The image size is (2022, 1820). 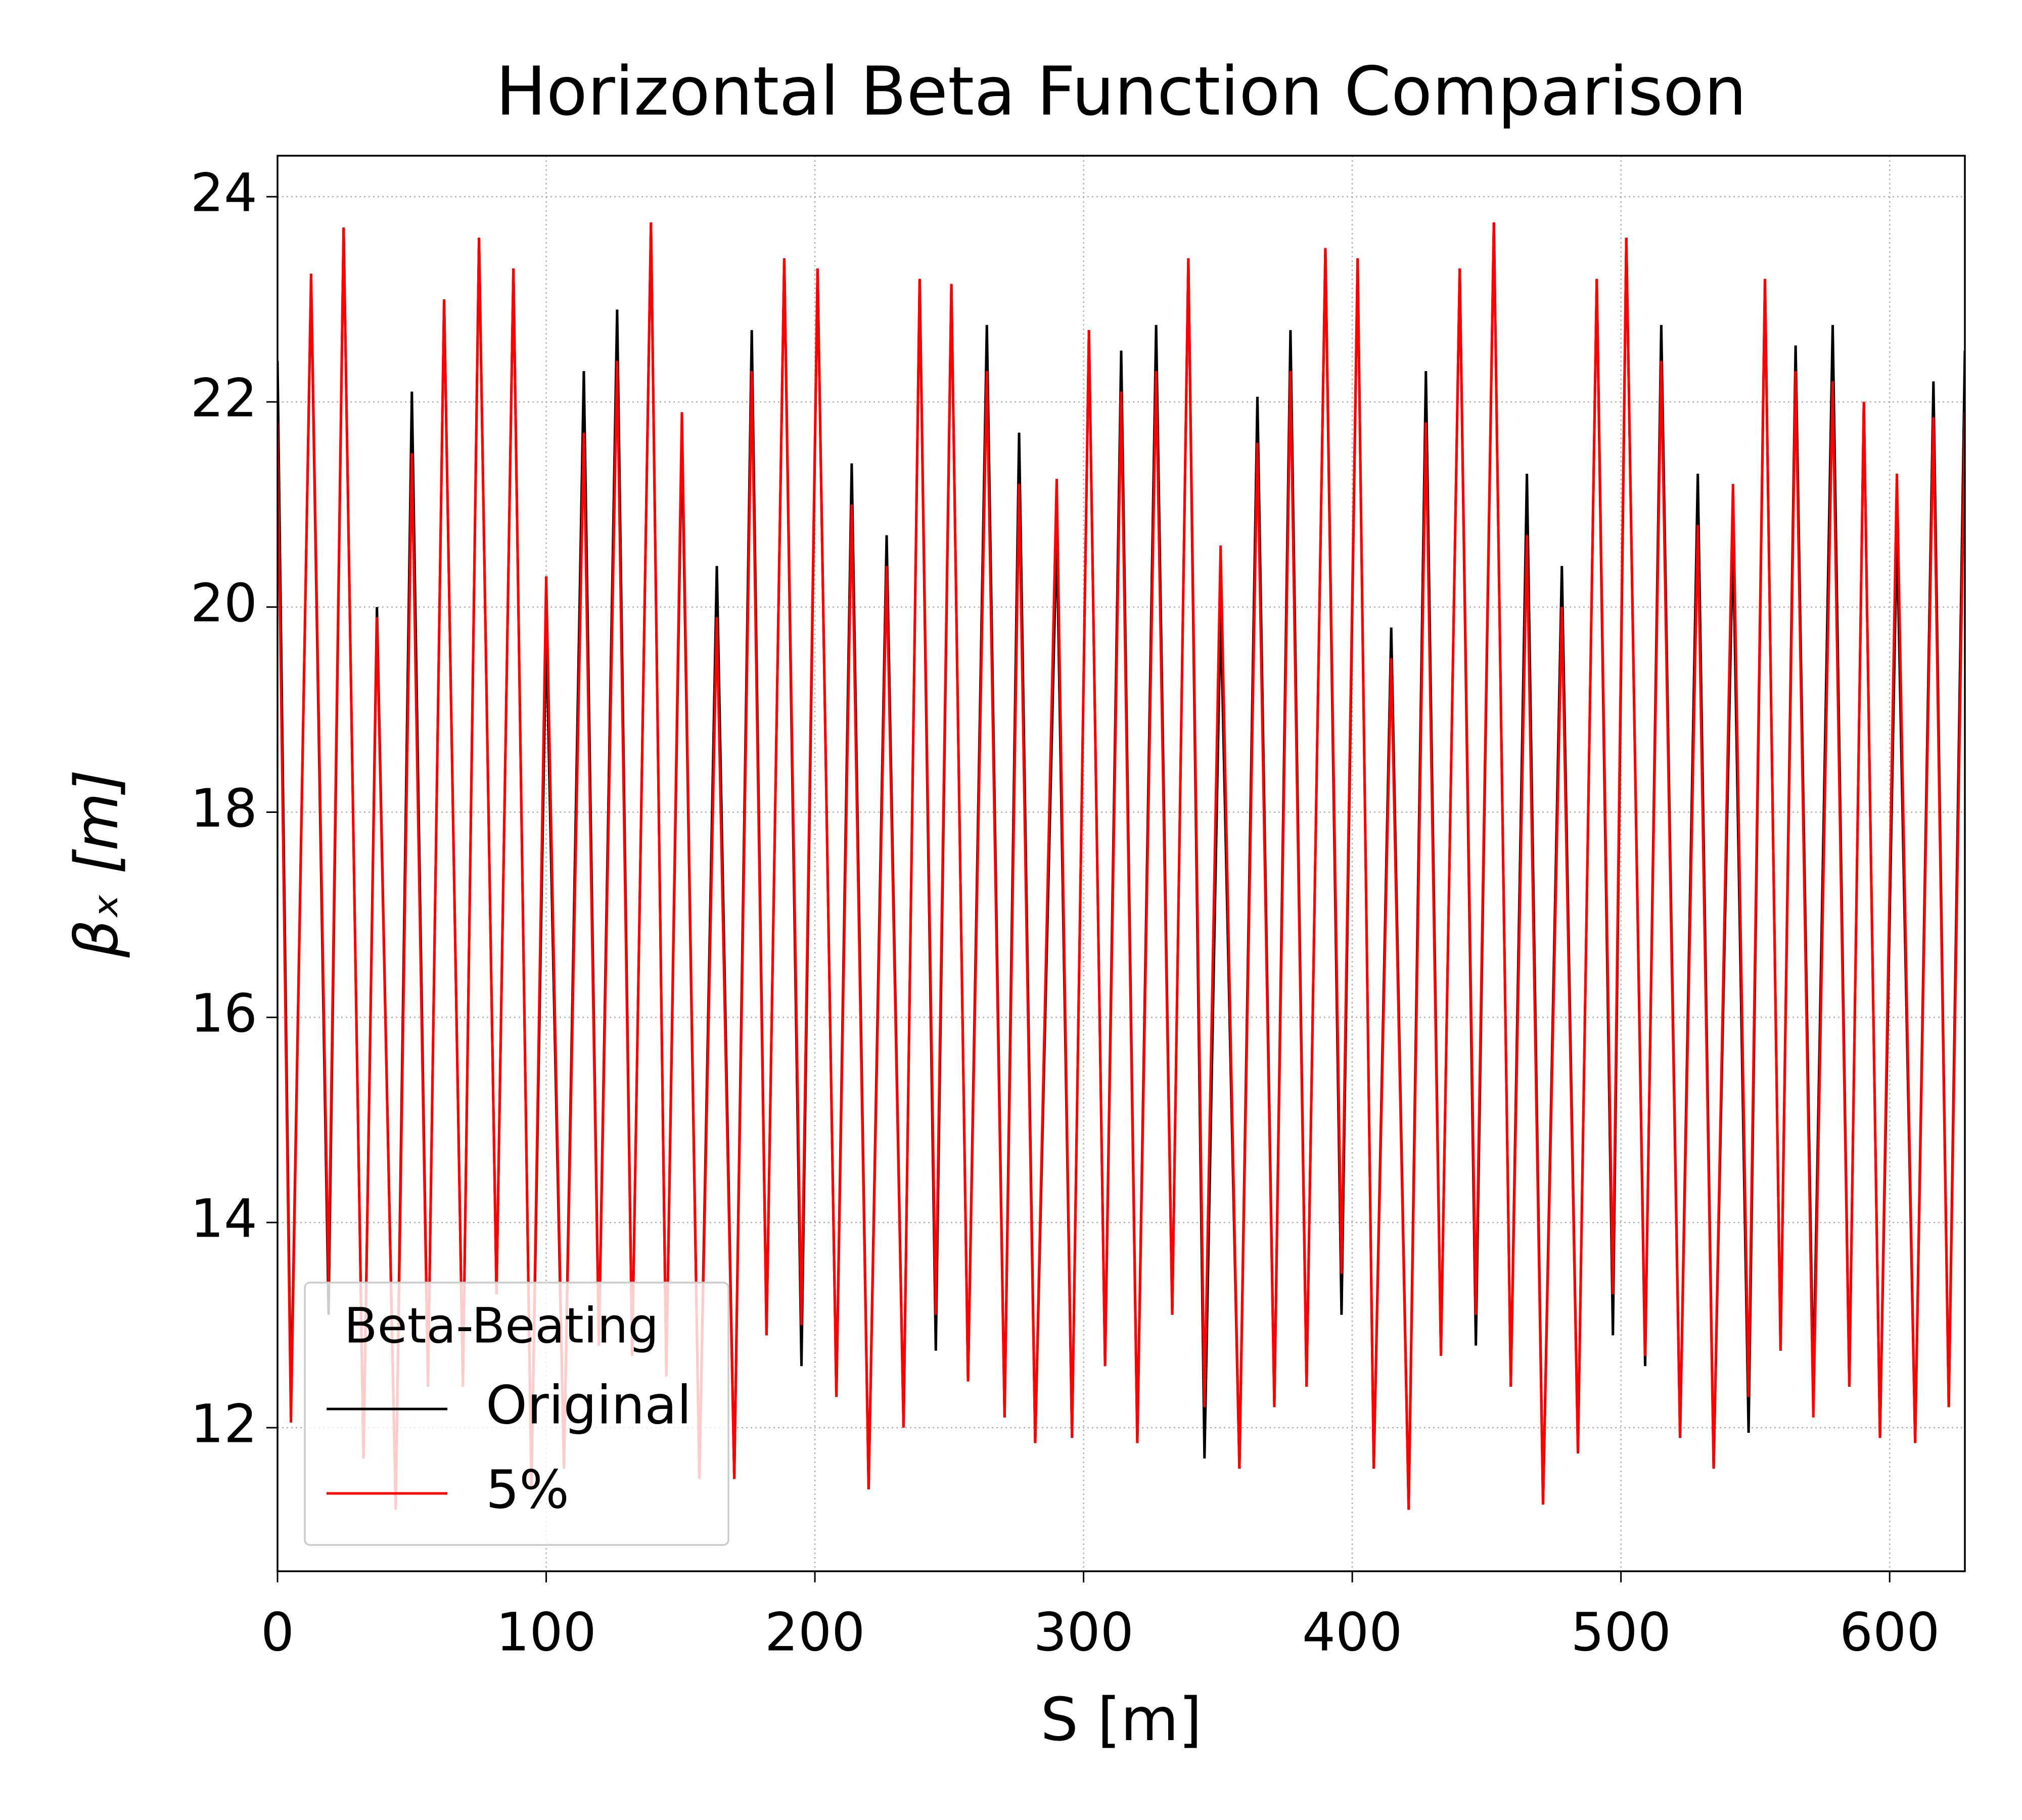 What do you see at coordinates (1352, 1632) in the screenshot?
I see `x-tick-label: 400` at bounding box center [1352, 1632].